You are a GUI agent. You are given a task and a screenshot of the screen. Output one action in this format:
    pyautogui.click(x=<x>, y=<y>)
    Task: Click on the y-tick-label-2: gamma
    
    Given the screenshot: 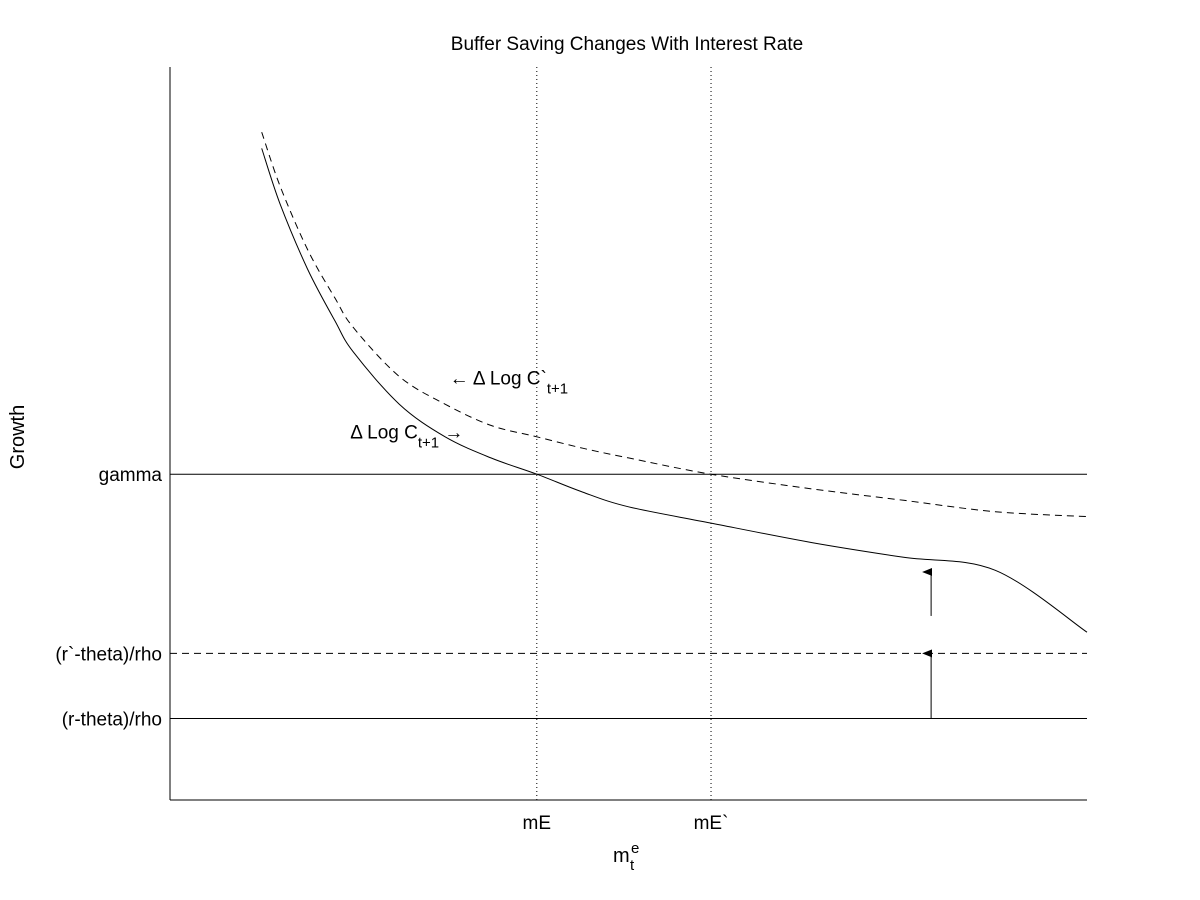 What is the action you would take?
    pyautogui.click(x=131, y=475)
    